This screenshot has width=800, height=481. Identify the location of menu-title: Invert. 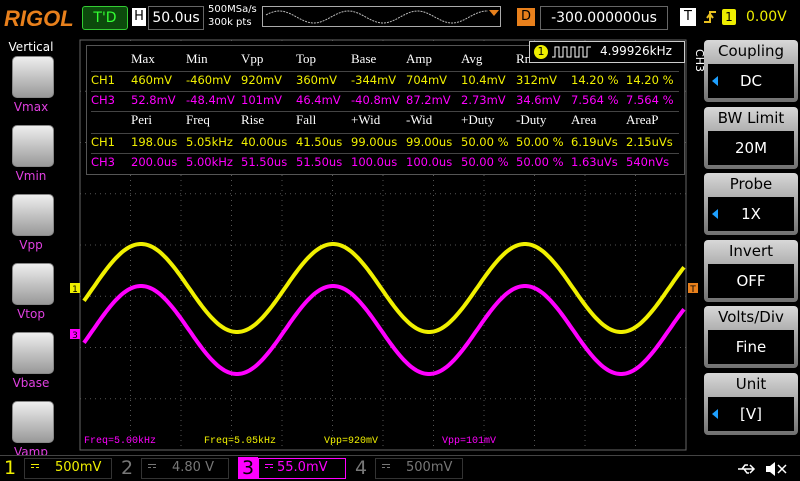
(751, 250).